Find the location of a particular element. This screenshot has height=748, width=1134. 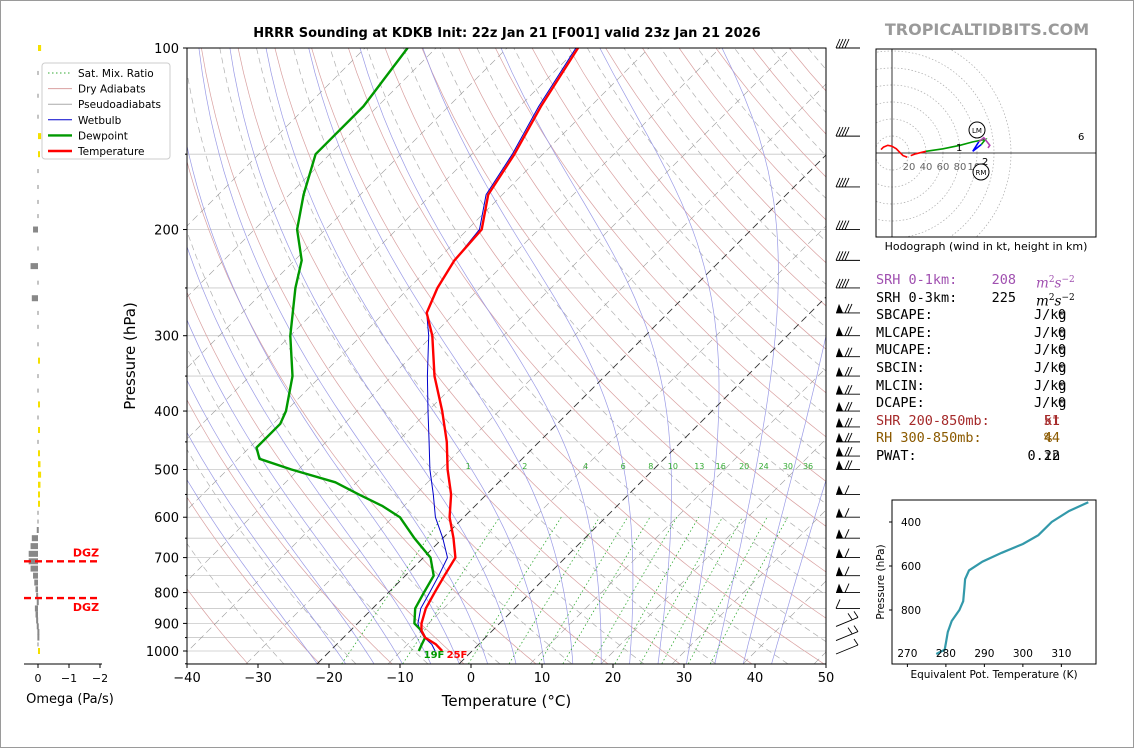

hodograph-area: 20406080100126LMRM is located at coordinates (986, 143).